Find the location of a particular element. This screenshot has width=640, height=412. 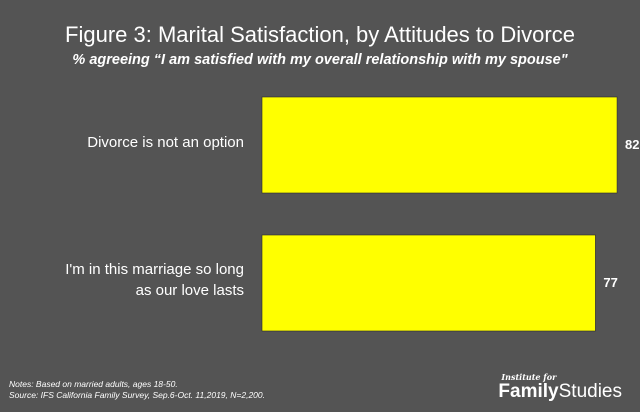

logo-bold-text: Family is located at coordinates (528, 391).